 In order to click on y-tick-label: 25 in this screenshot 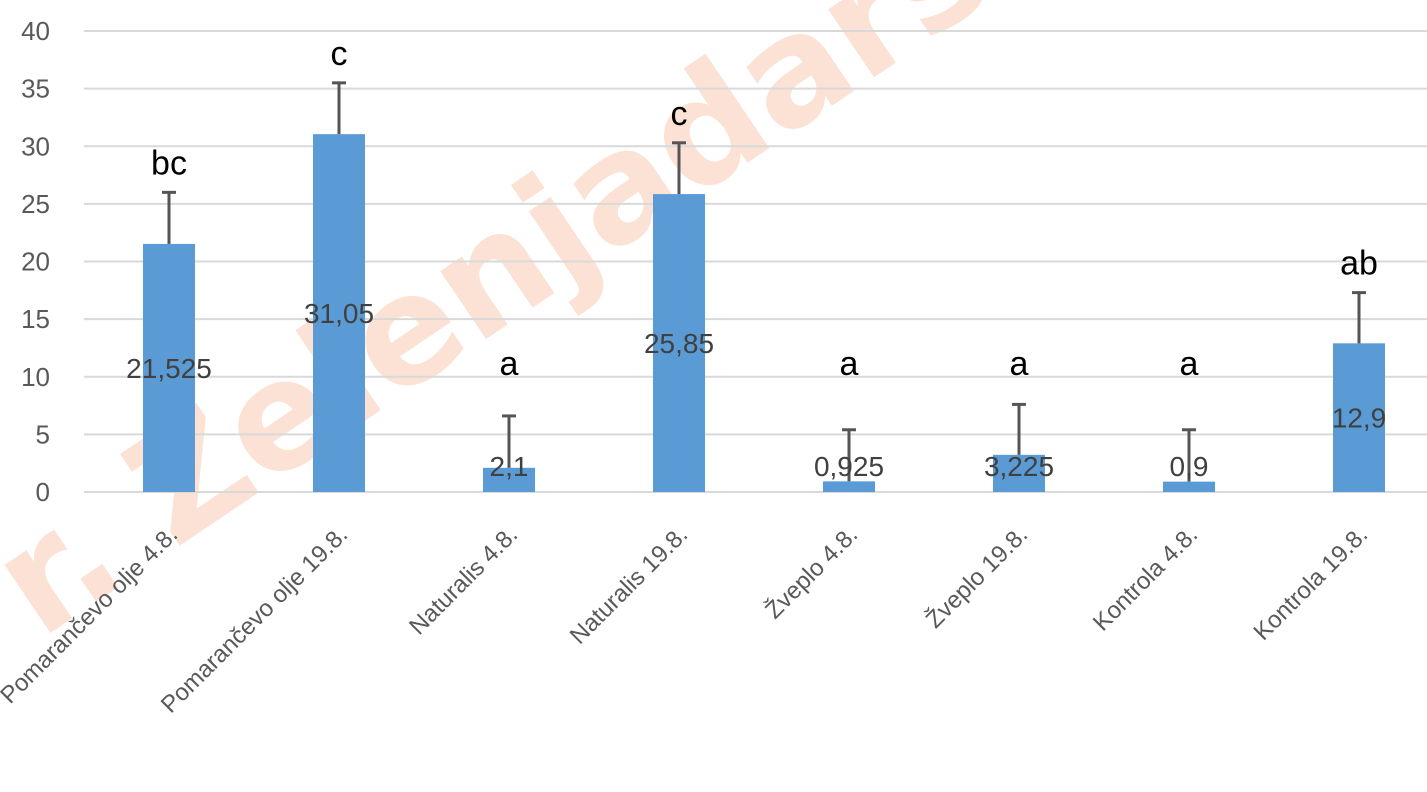, I will do `click(35, 204)`.